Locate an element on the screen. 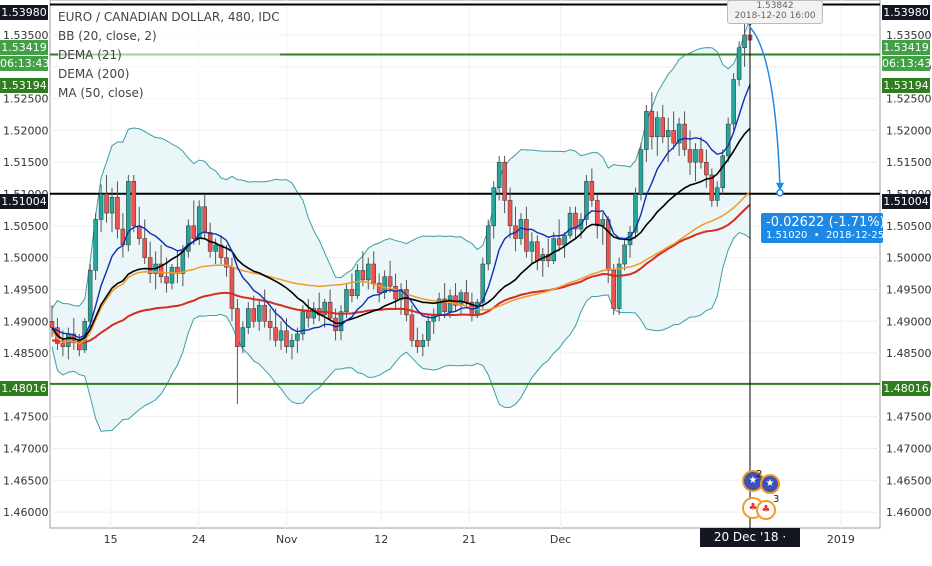 The width and height of the screenshot is (932, 566). x-tick-label: 12 is located at coordinates (381, 539).